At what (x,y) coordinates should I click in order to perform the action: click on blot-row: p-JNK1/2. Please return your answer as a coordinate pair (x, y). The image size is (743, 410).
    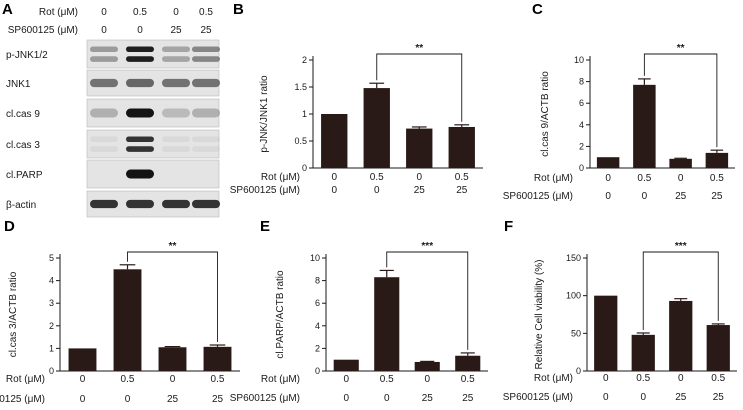
    Looking at the image, I should click on (113, 54).